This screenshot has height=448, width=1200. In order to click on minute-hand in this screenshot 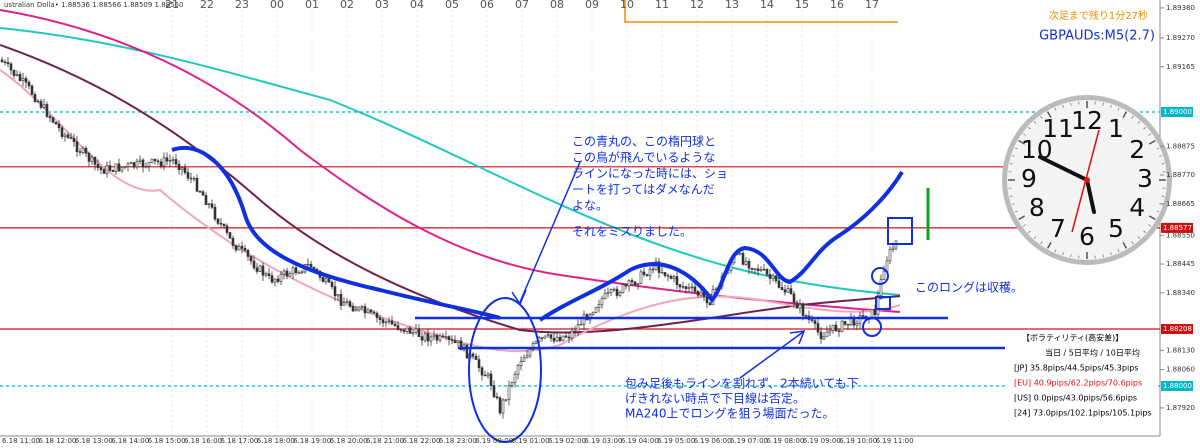, I will do `click(1090, 196)`.